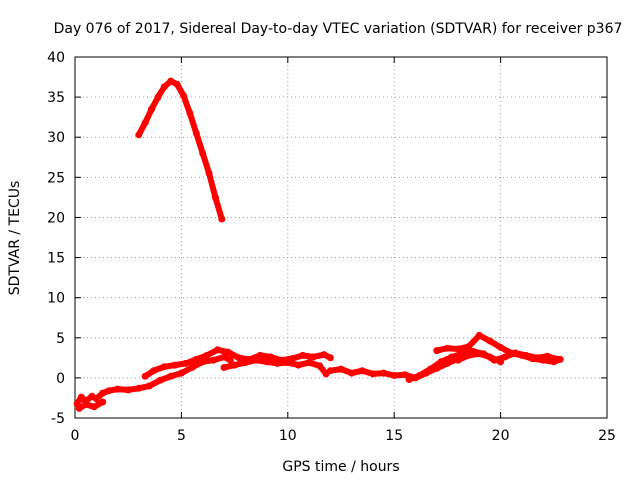  Describe the element at coordinates (288, 436) in the screenshot. I see `x-tick-label: 10` at that location.